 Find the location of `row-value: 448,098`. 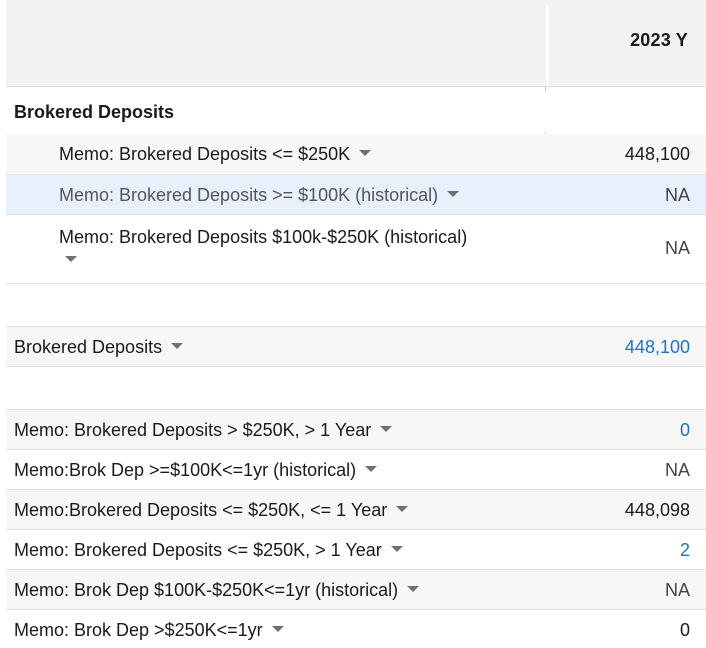

row-value: 448,098 is located at coordinates (657, 510).